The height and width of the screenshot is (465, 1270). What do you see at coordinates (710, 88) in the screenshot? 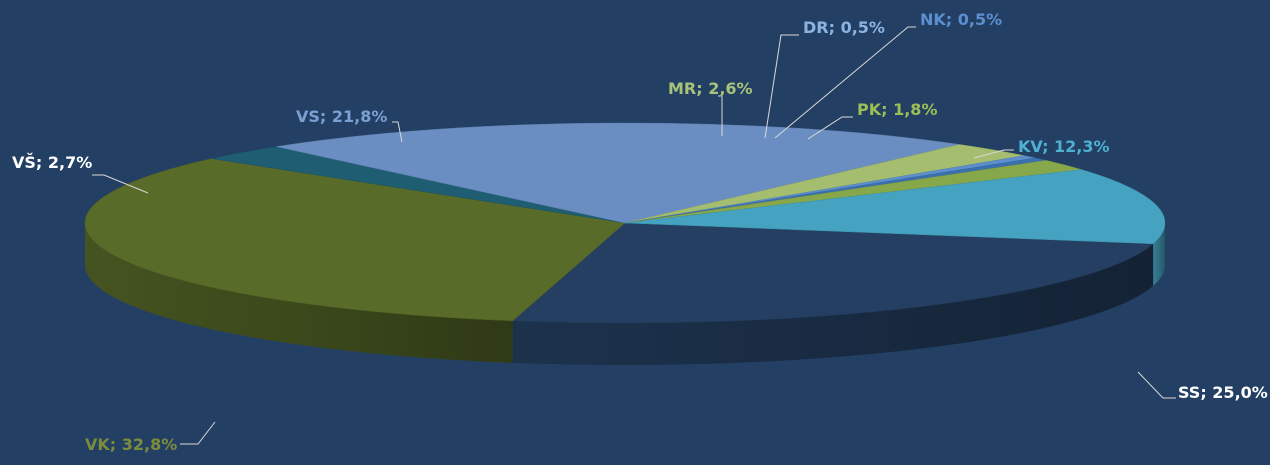
I see `data-label-mr: MR; 2,6%` at bounding box center [710, 88].